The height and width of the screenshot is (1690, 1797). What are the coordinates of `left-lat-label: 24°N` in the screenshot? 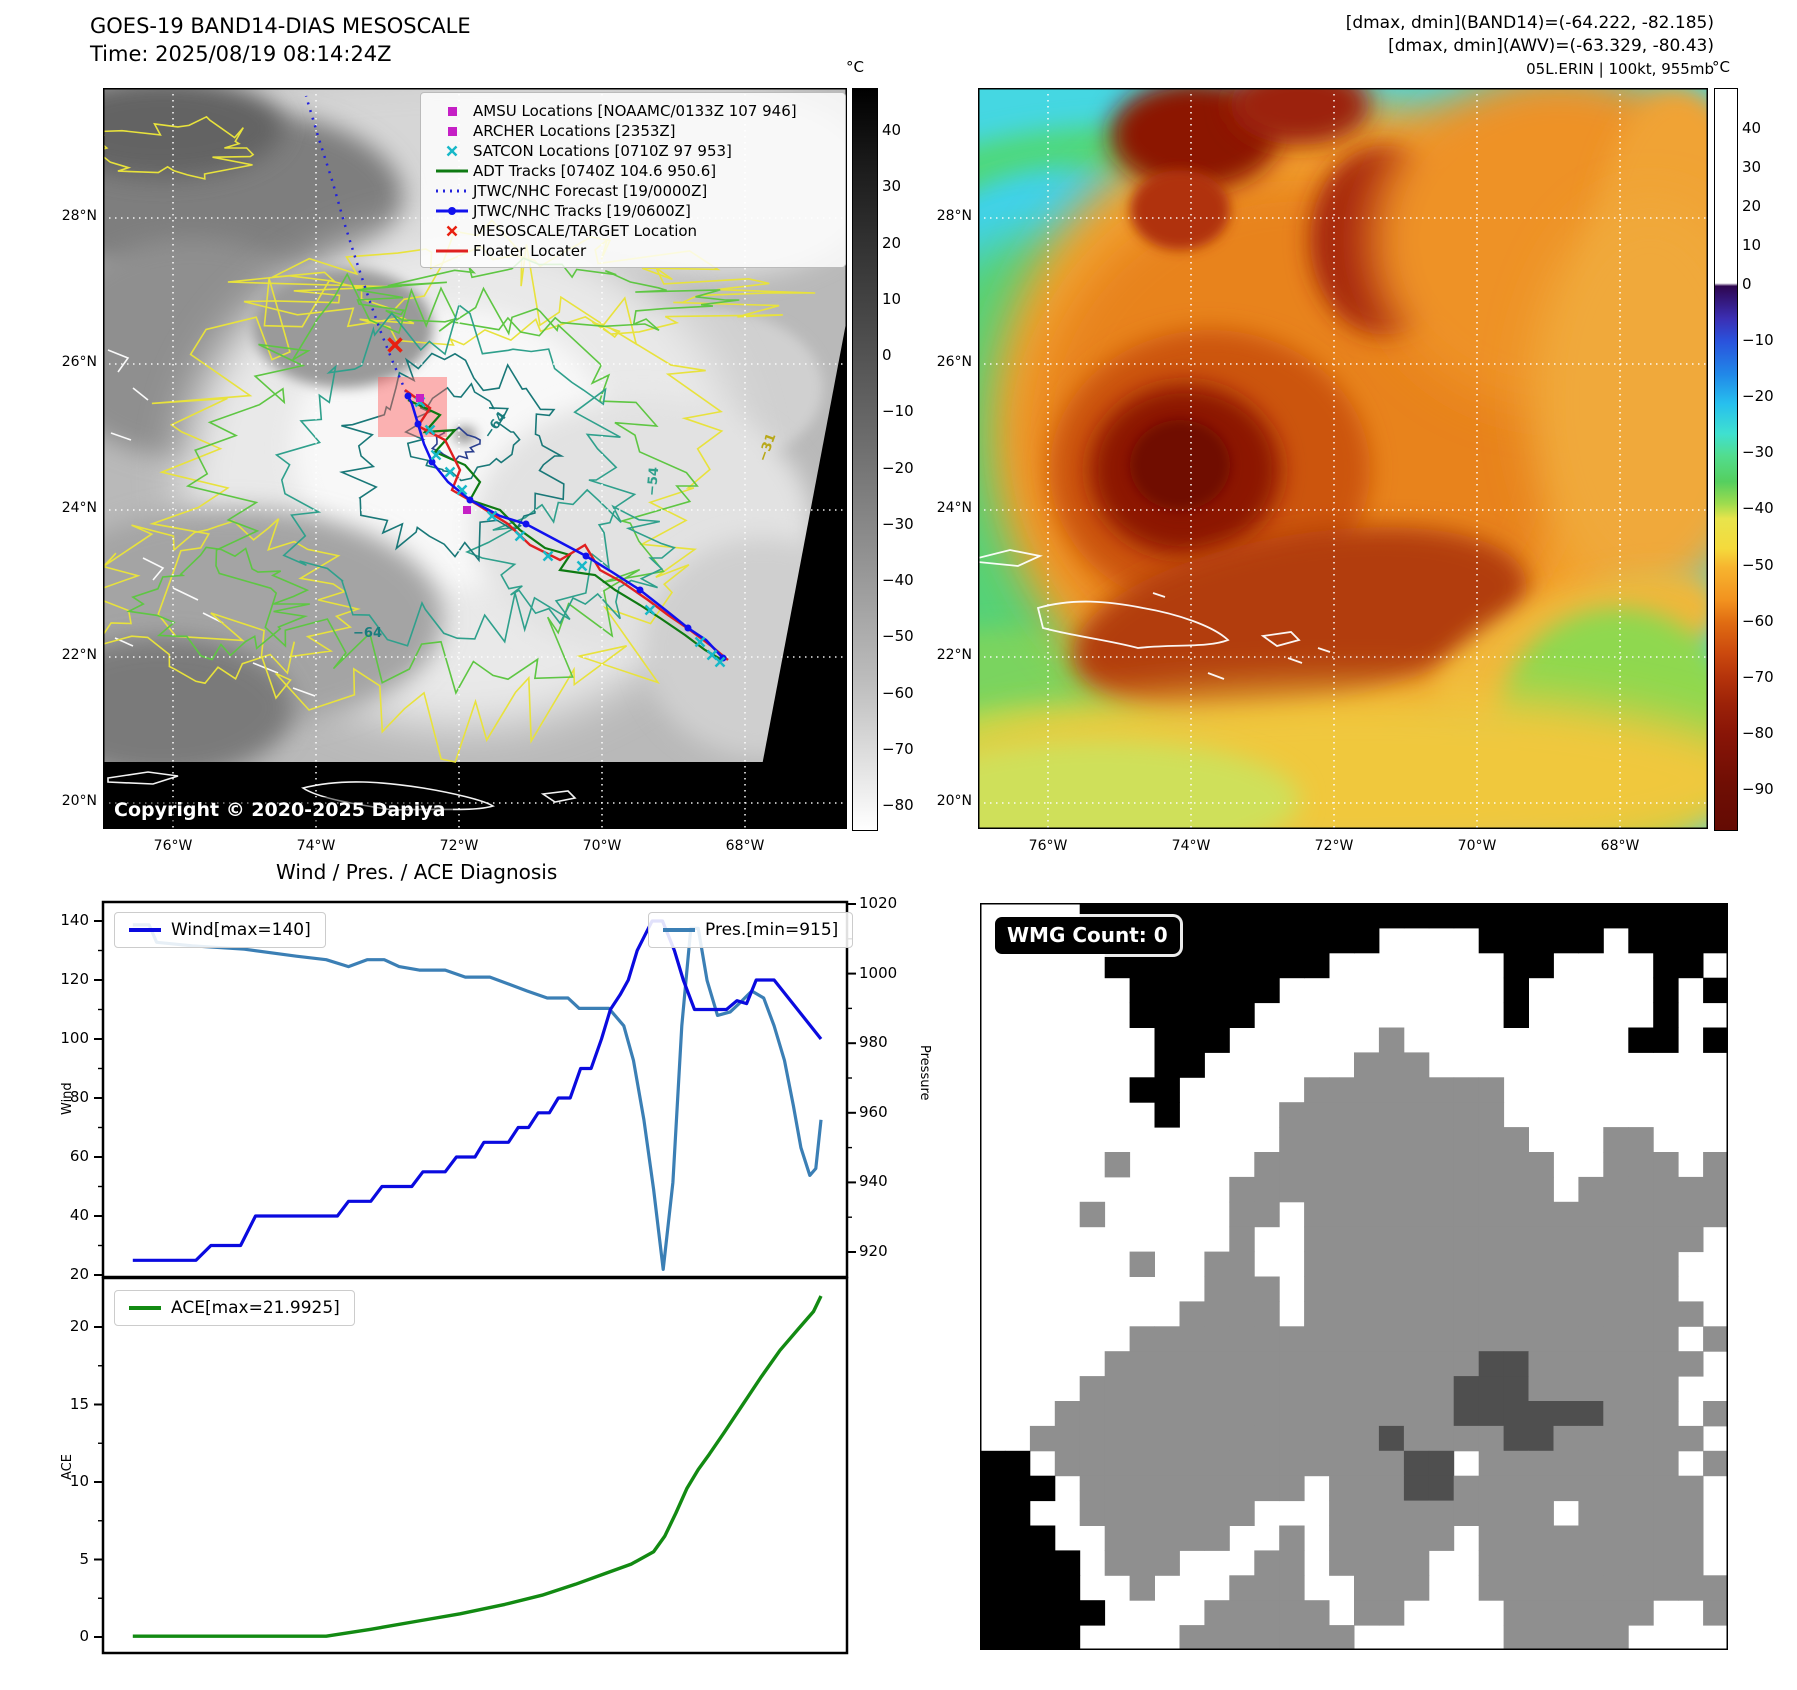 It's located at (79, 508).